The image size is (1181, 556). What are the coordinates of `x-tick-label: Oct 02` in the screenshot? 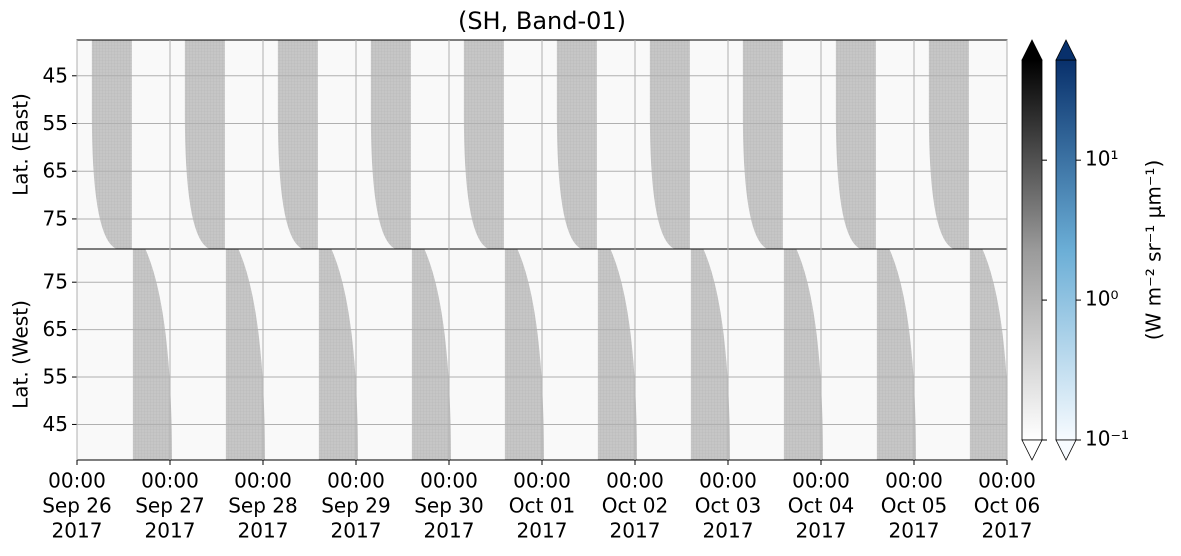 It's located at (635, 506).